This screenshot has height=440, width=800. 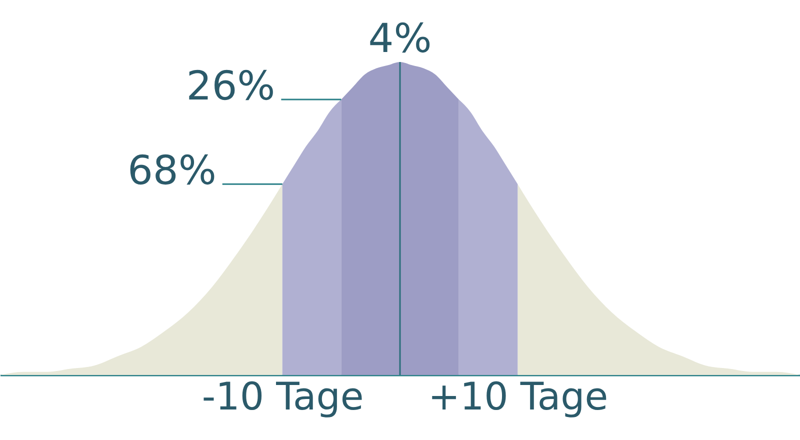 What do you see at coordinates (283, 396) in the screenshot?
I see `x-tick-label: -10 Tage` at bounding box center [283, 396].